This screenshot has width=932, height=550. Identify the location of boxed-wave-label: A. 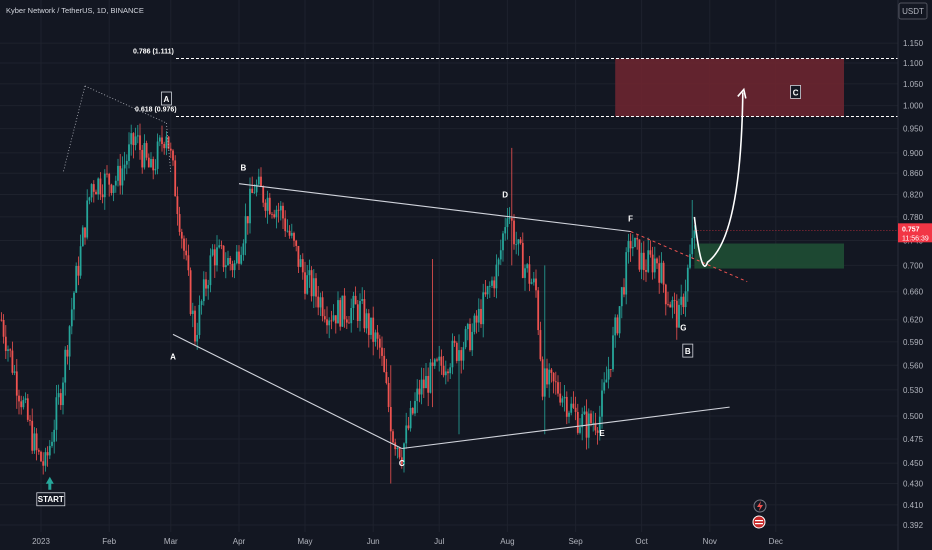
(167, 99).